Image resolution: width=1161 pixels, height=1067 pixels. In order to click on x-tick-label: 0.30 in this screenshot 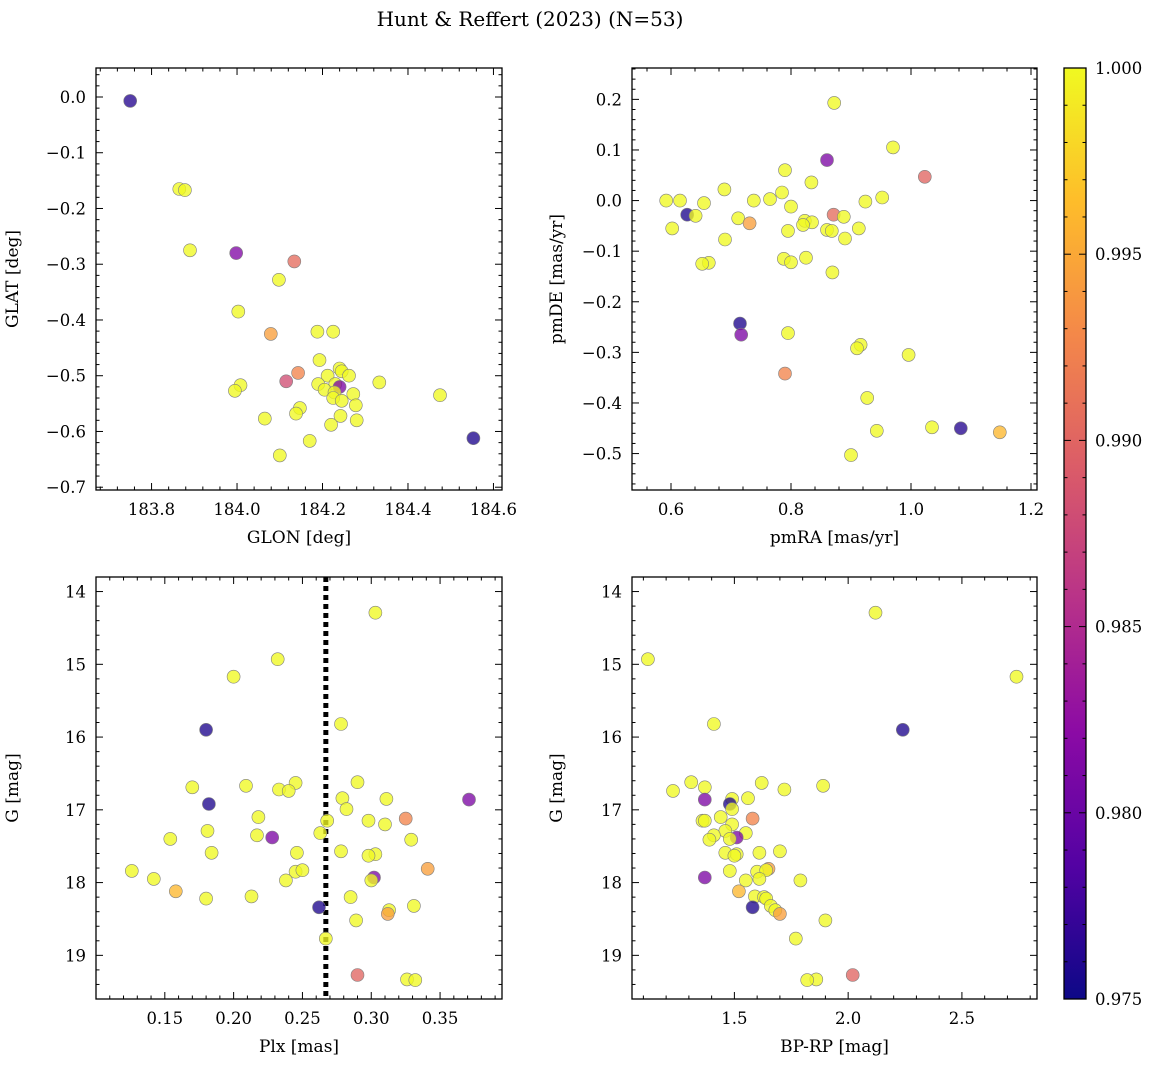, I will do `click(371, 1018)`.